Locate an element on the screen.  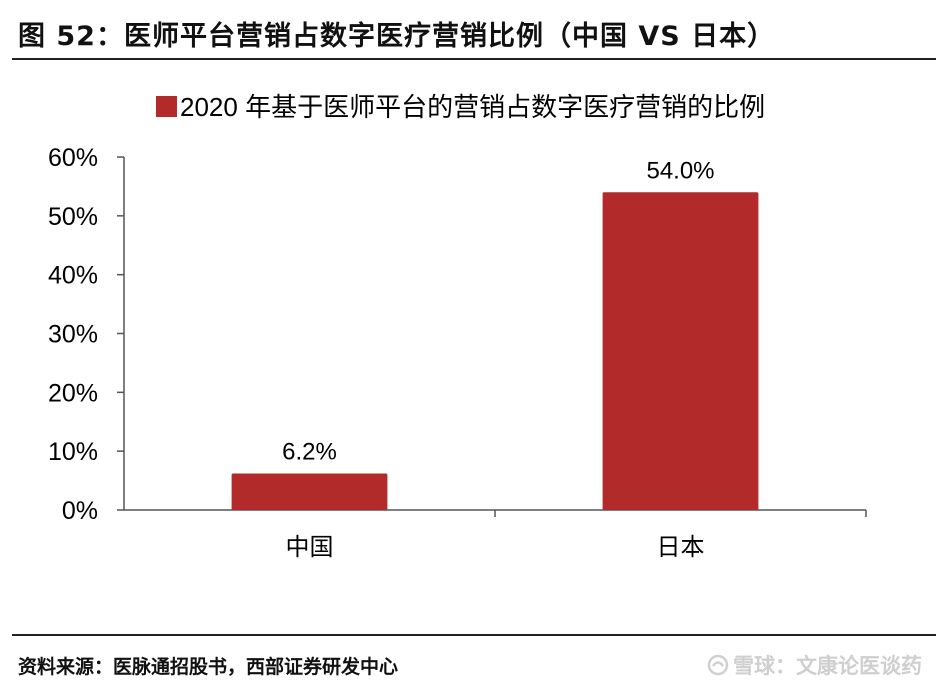
y-tick-label: 20% is located at coordinates (73, 393).